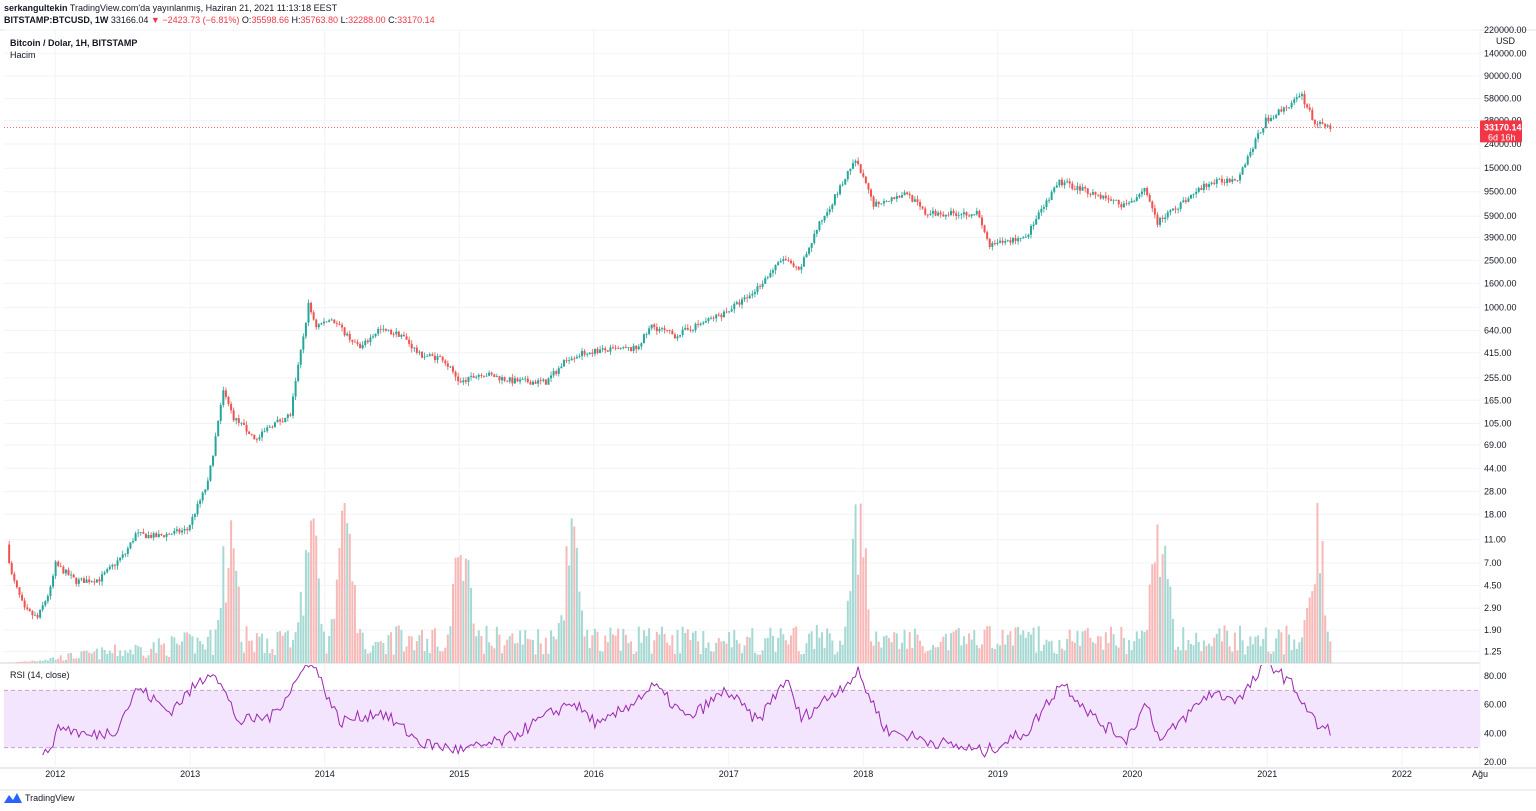 This screenshot has width=1536, height=811. Describe the element at coordinates (50, 798) in the screenshot. I see `footer-brand: TradingView` at that location.